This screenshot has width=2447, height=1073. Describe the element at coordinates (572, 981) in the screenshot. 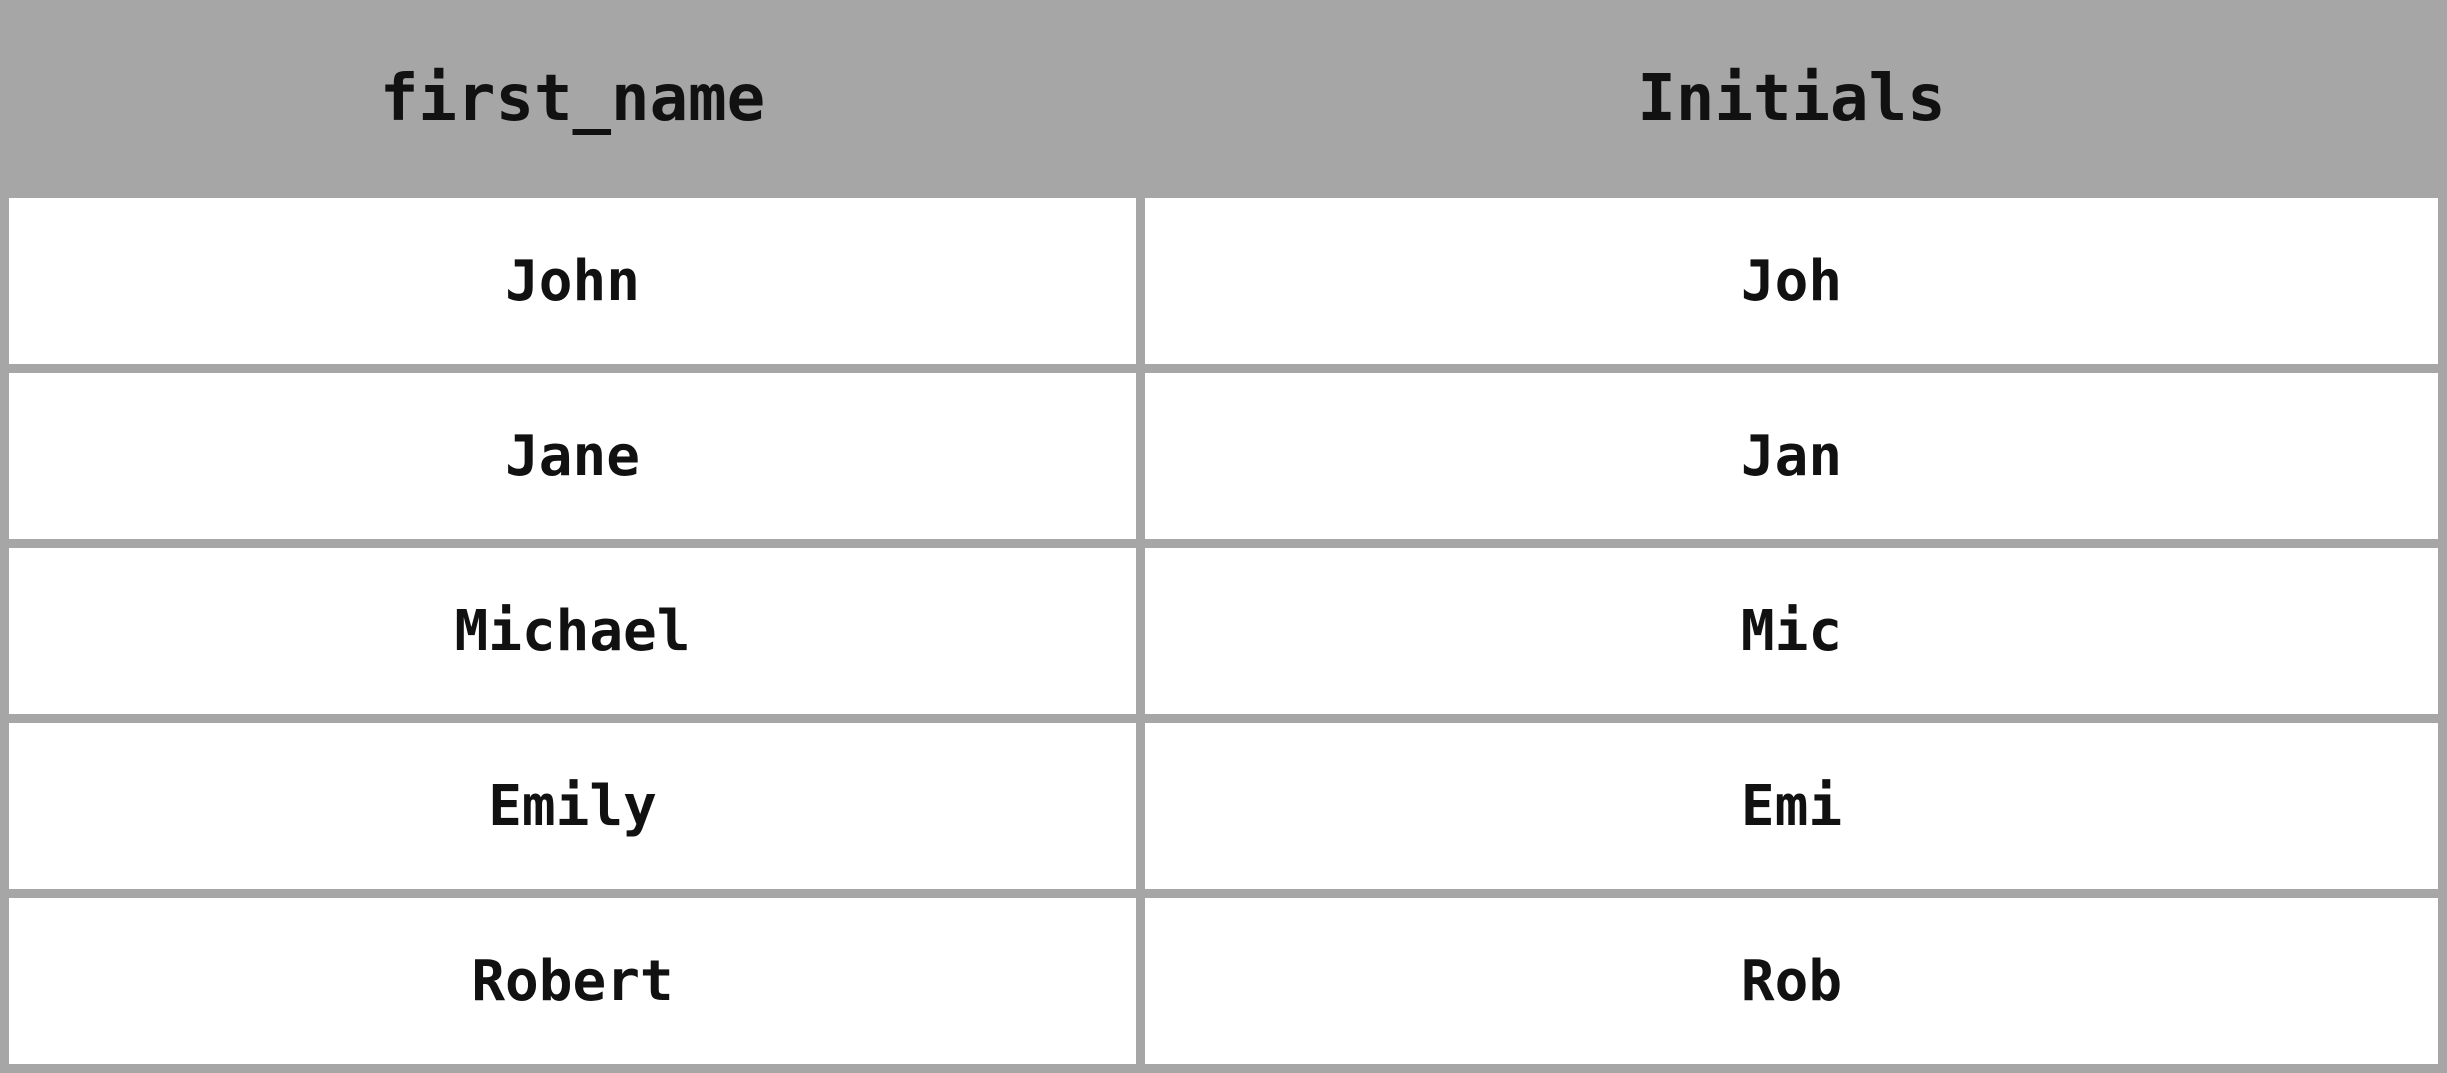

I see `cell-first-name: Robert` at that location.